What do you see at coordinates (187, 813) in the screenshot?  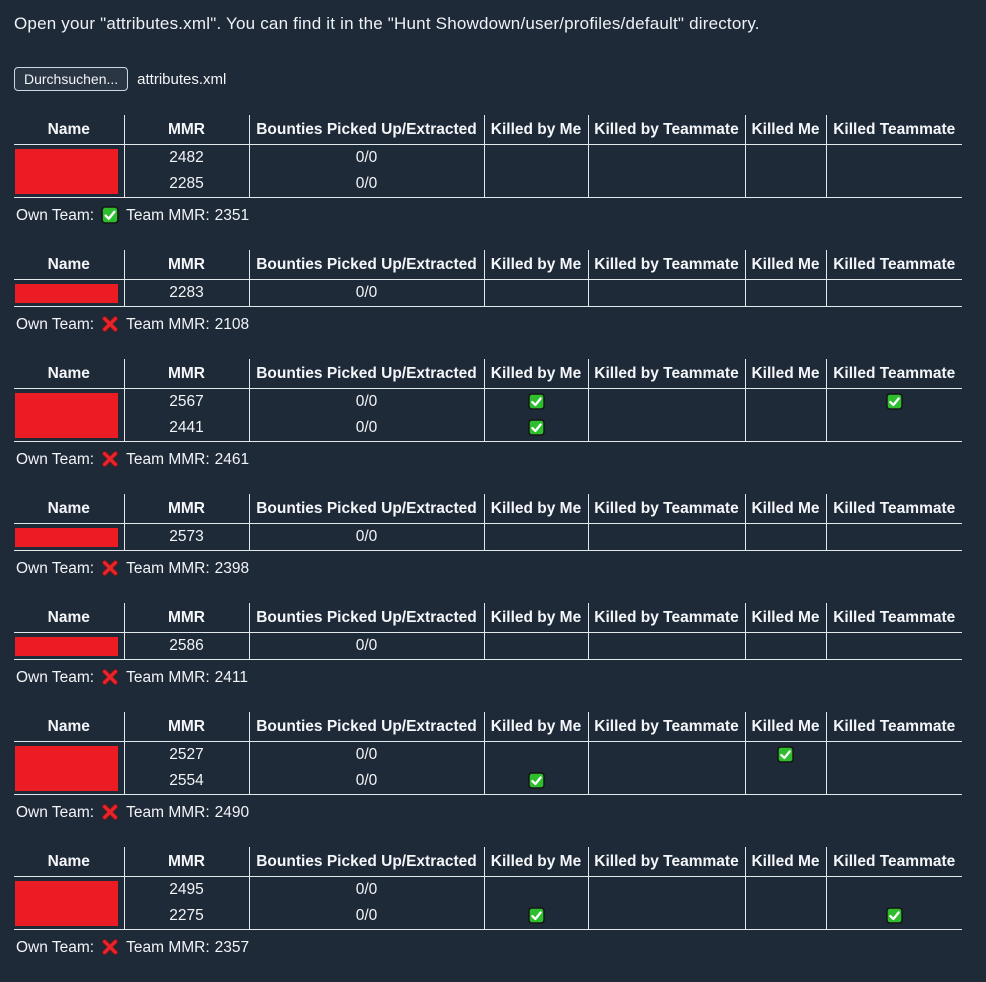 I see `team-mmr-group: Team MMR: 2490` at bounding box center [187, 813].